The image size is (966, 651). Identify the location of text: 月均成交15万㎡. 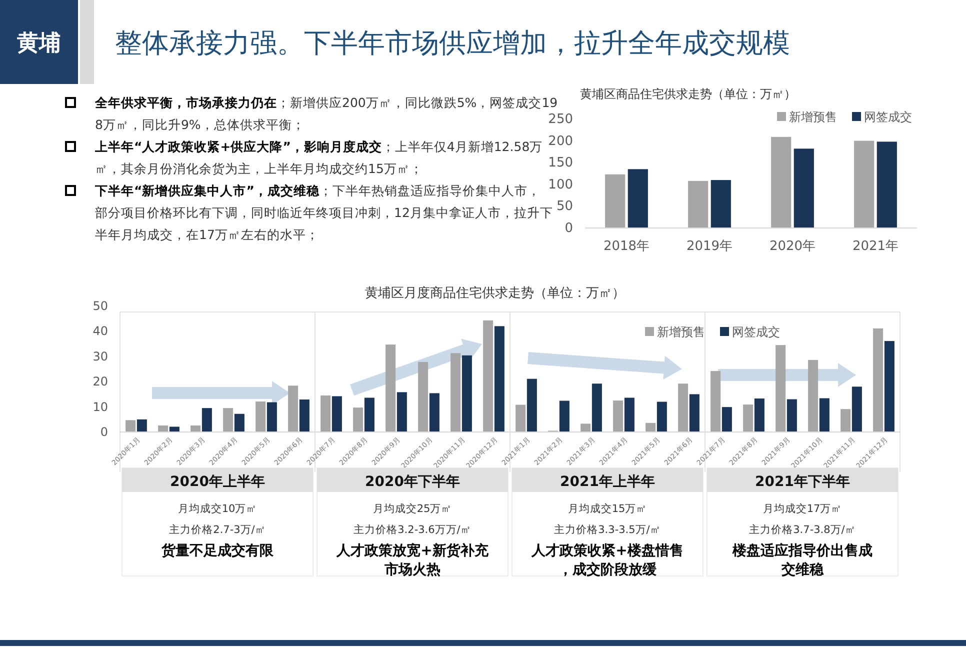
(608, 508).